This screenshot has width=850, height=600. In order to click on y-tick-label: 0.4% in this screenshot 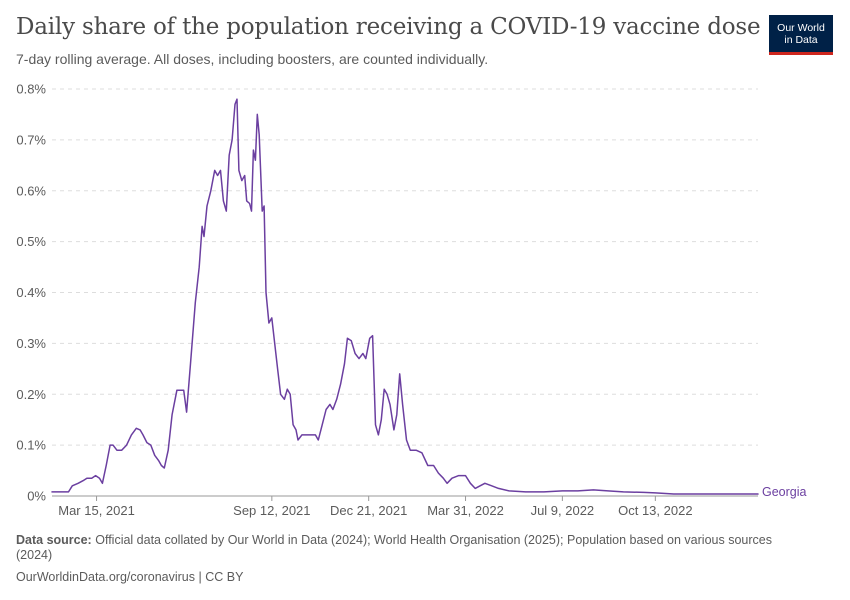, I will do `click(31, 292)`.